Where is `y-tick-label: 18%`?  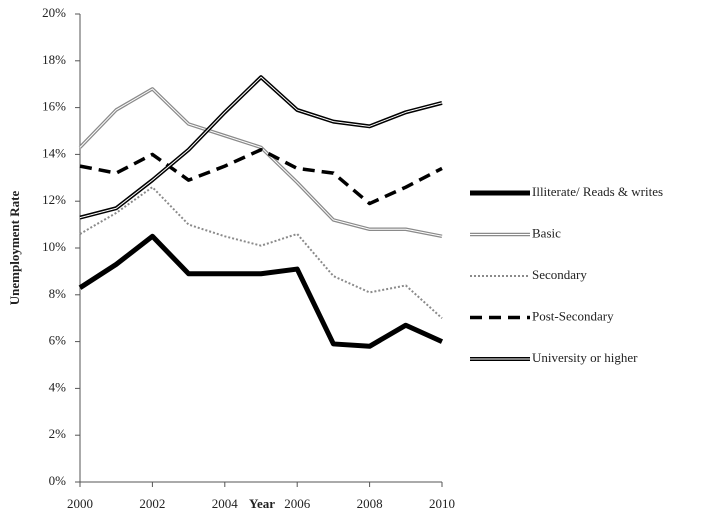 y-tick-label: 18% is located at coordinates (54, 59).